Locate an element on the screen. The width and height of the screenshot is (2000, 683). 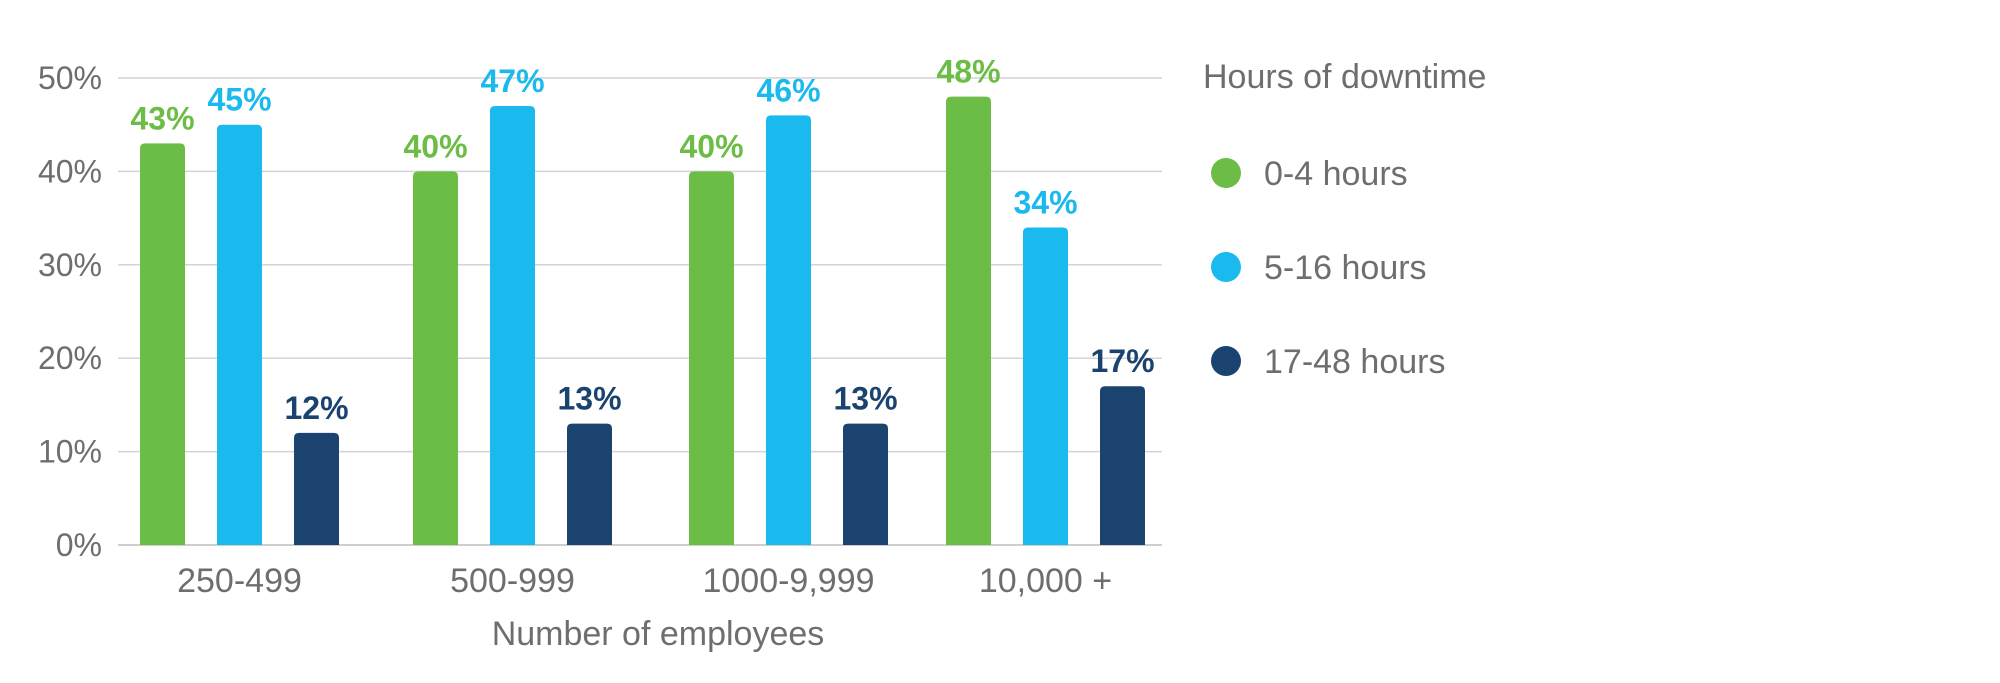
data-label: 12% is located at coordinates (316, 408).